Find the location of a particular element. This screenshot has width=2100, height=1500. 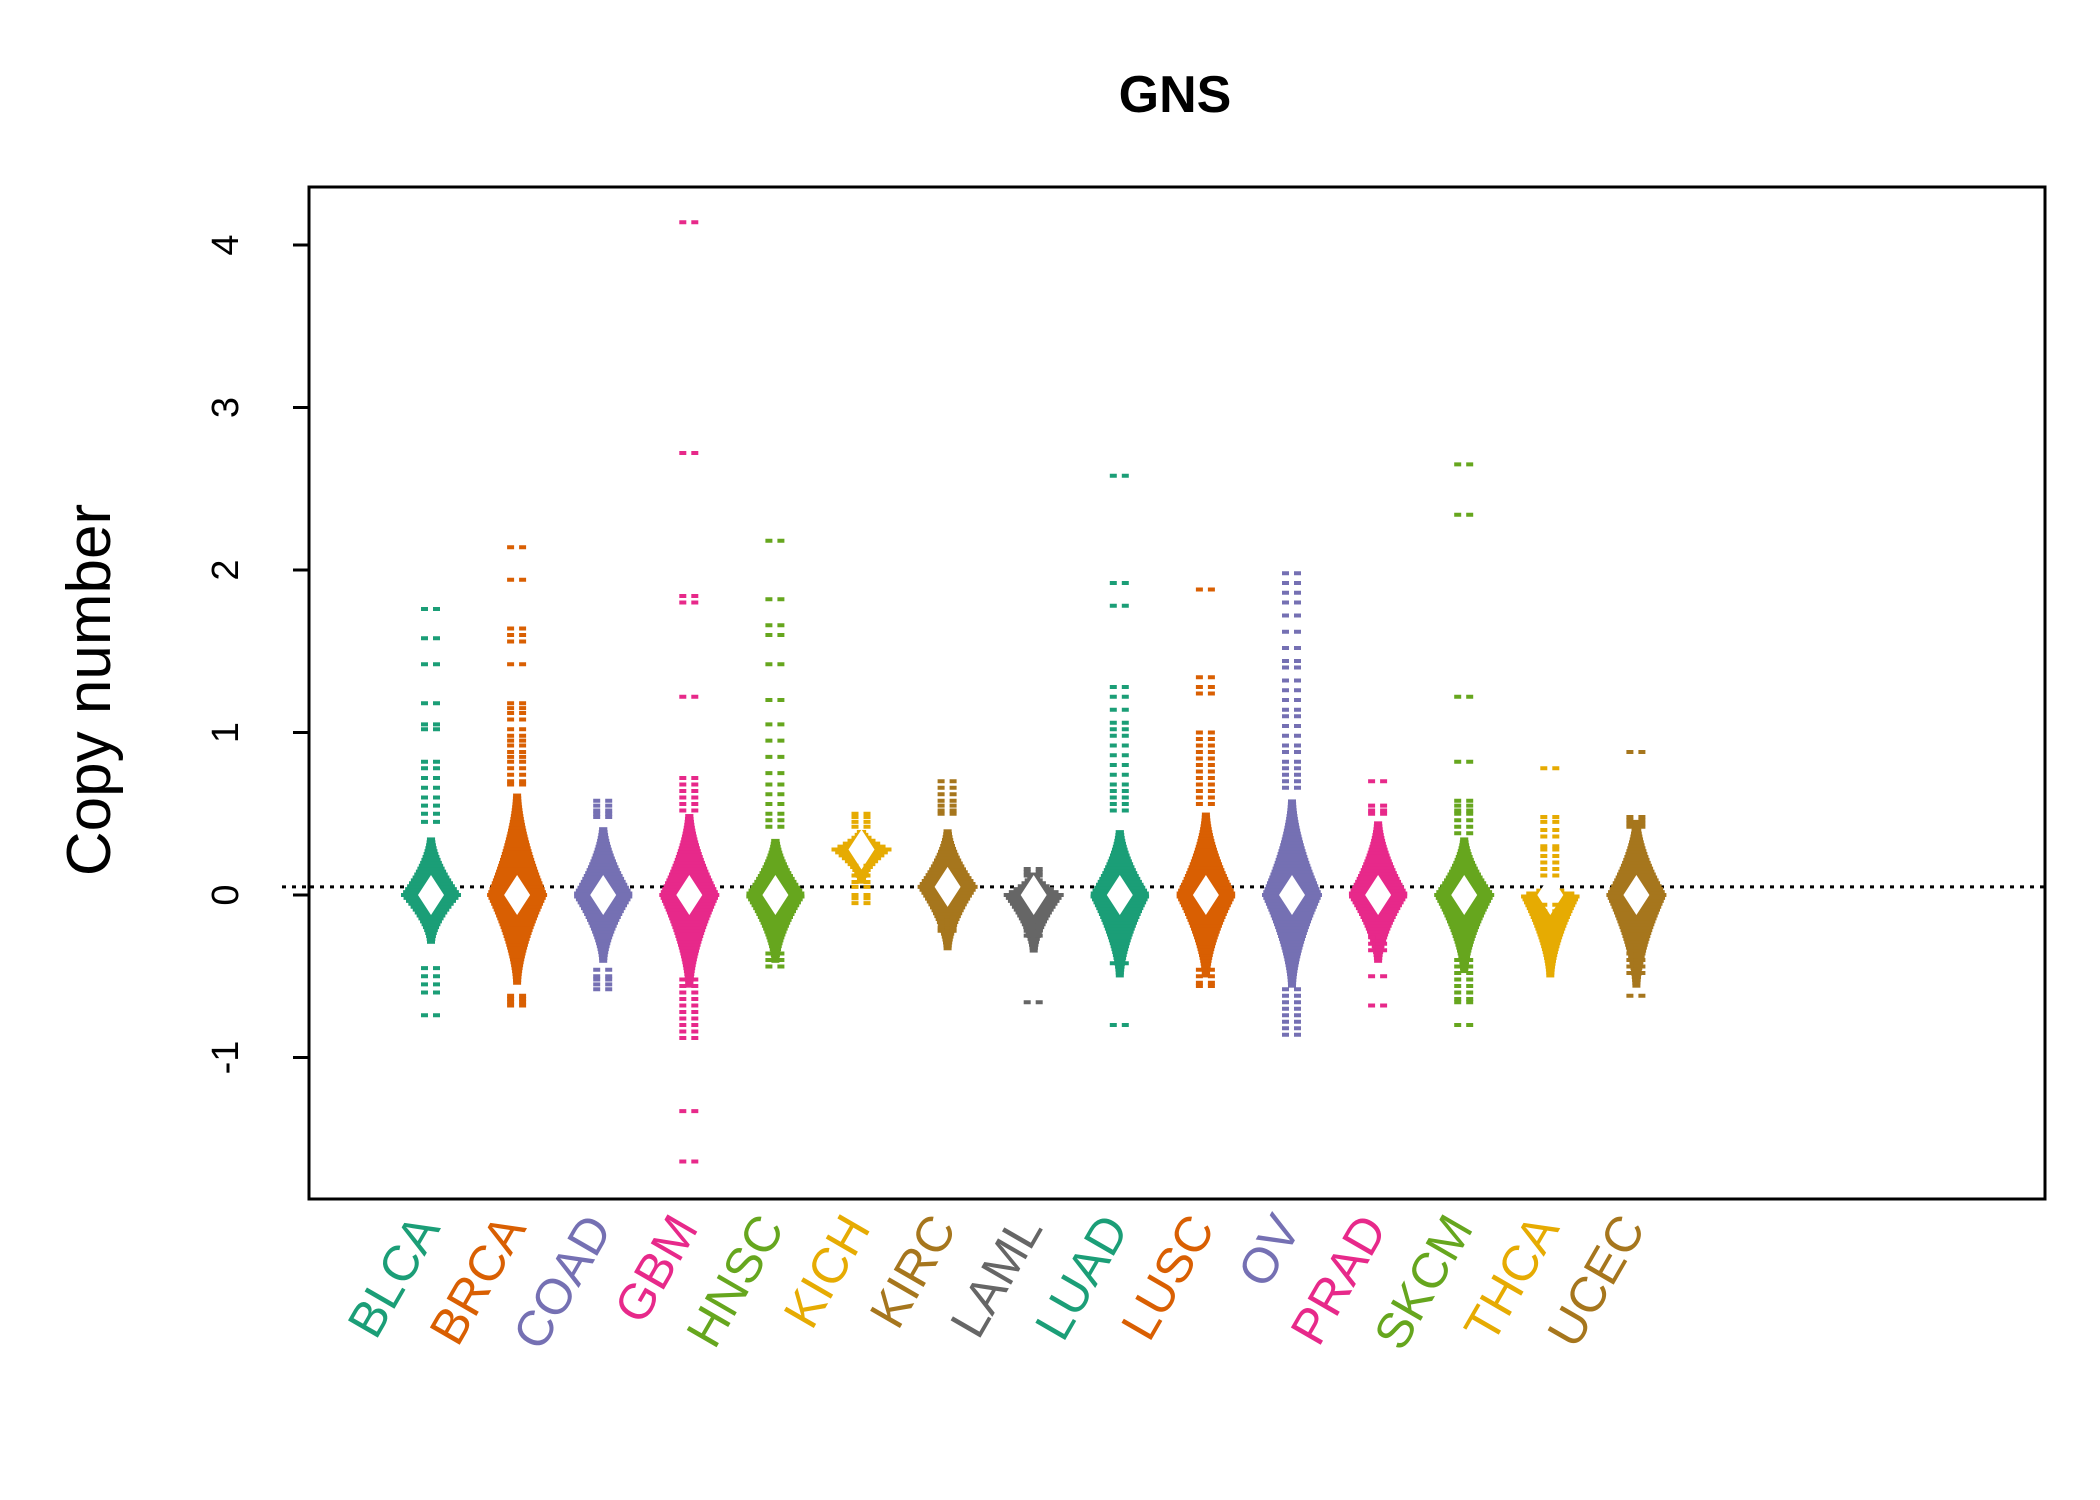

category-group-coad is located at coordinates (603, 895).